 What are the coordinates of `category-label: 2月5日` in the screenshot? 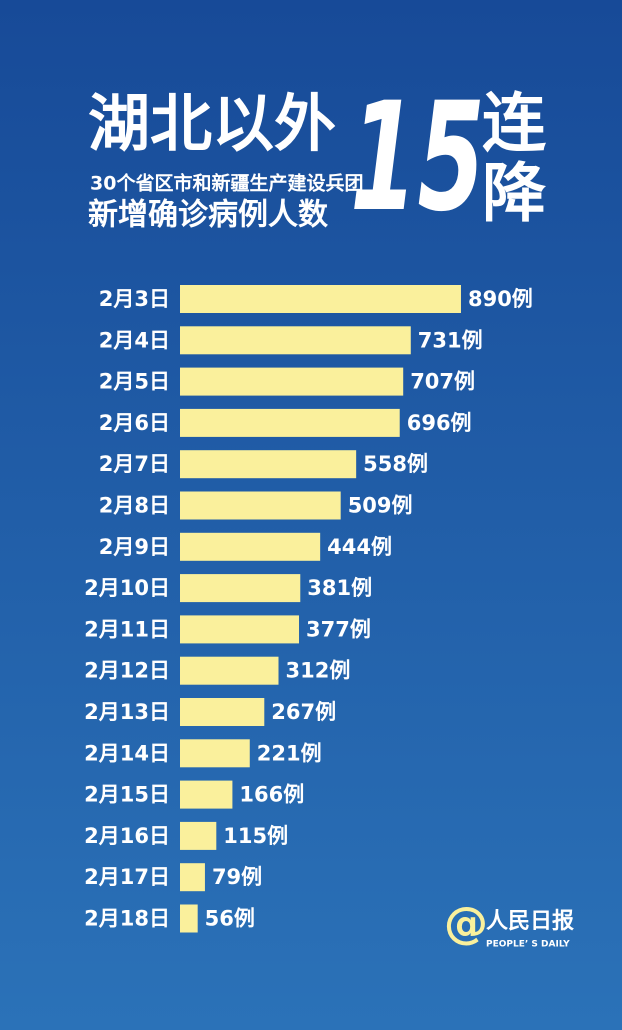 It's located at (134, 382).